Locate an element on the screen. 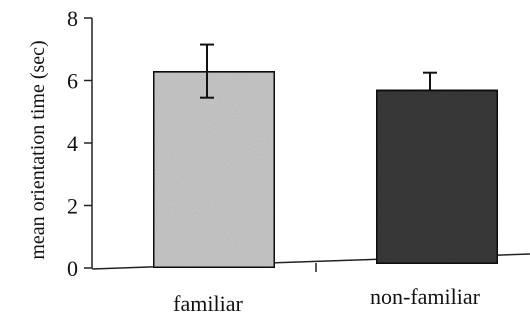  y-tick-label: 0 is located at coordinates (72, 268).